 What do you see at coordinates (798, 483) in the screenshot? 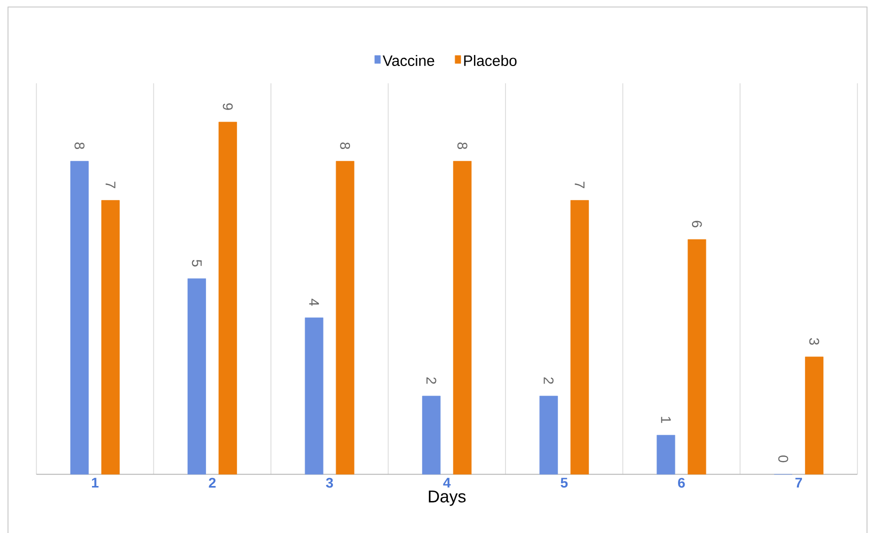
I see `x-tick-label: 7` at bounding box center [798, 483].